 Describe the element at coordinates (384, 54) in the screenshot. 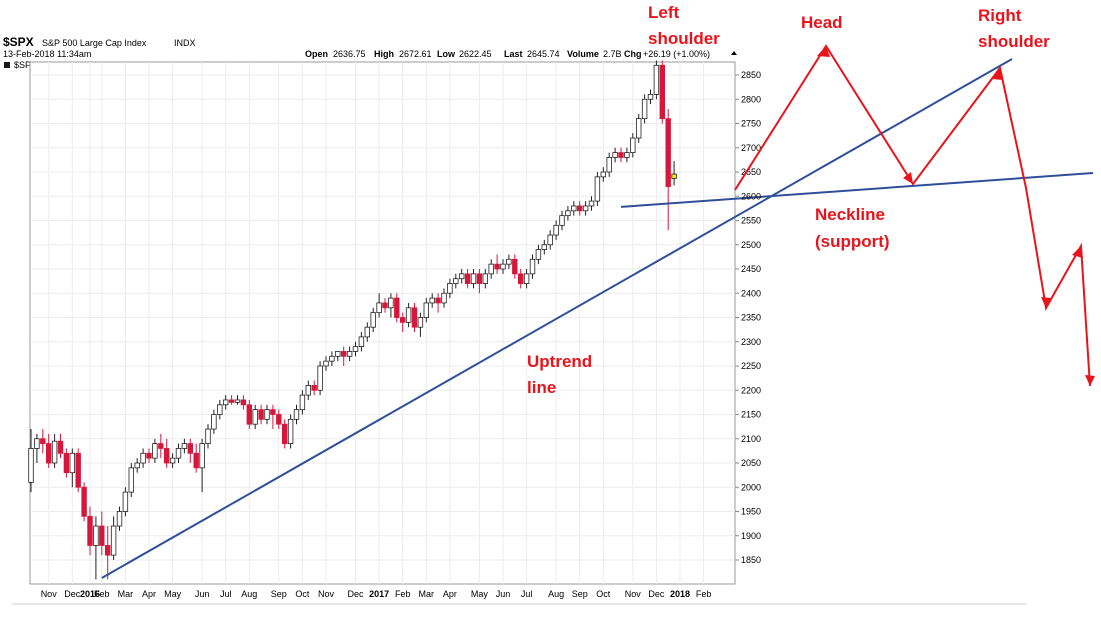

I see `high-label: High` at that location.